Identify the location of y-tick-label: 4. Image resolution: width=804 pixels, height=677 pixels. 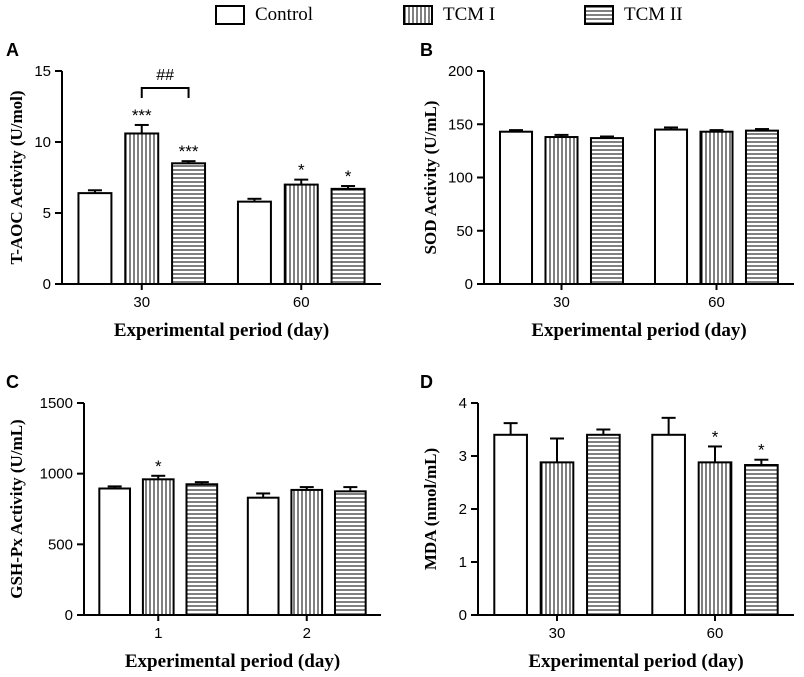
(463, 403).